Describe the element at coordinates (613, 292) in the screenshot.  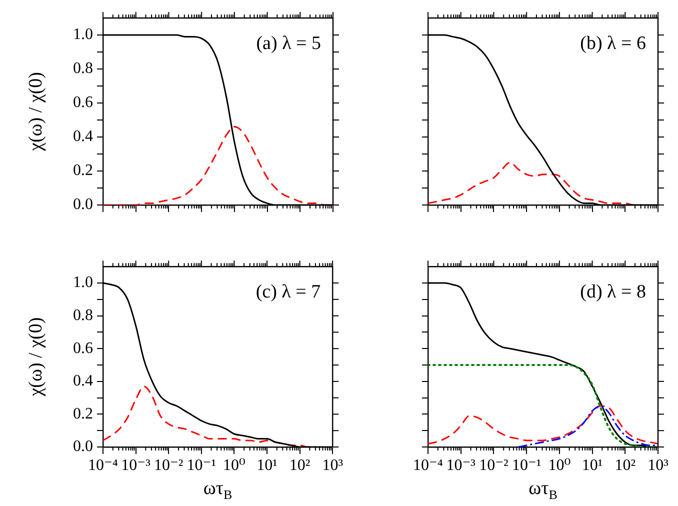
I see `annotation: (d) λ = 8` at that location.